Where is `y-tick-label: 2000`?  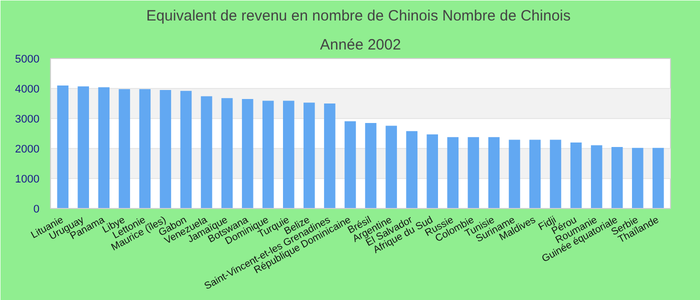 y-tick-label: 2000 is located at coordinates (27, 150).